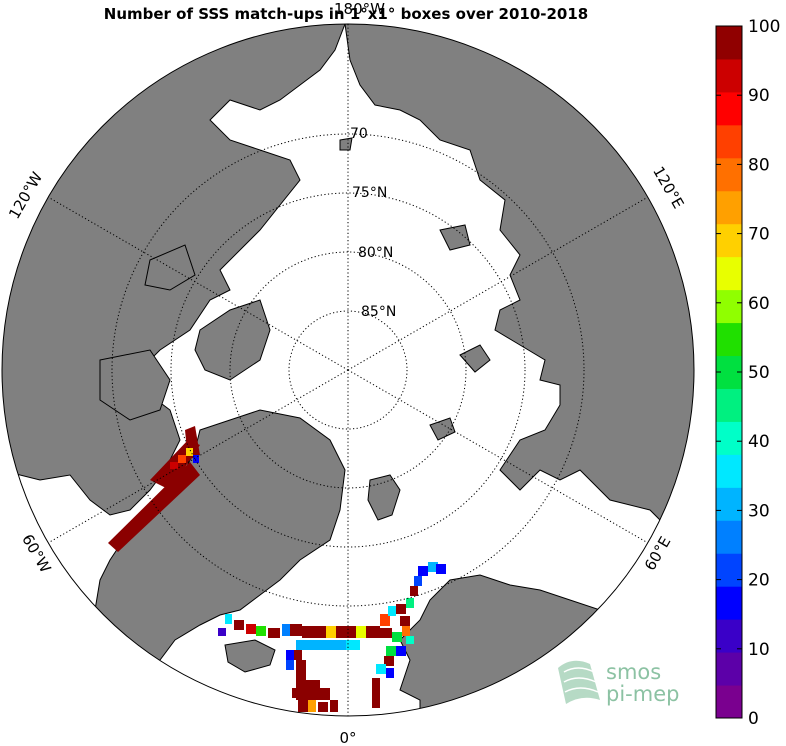 The height and width of the screenshot is (746, 786). Describe the element at coordinates (759, 581) in the screenshot. I see `colorbar-tick-label: 20` at that location.